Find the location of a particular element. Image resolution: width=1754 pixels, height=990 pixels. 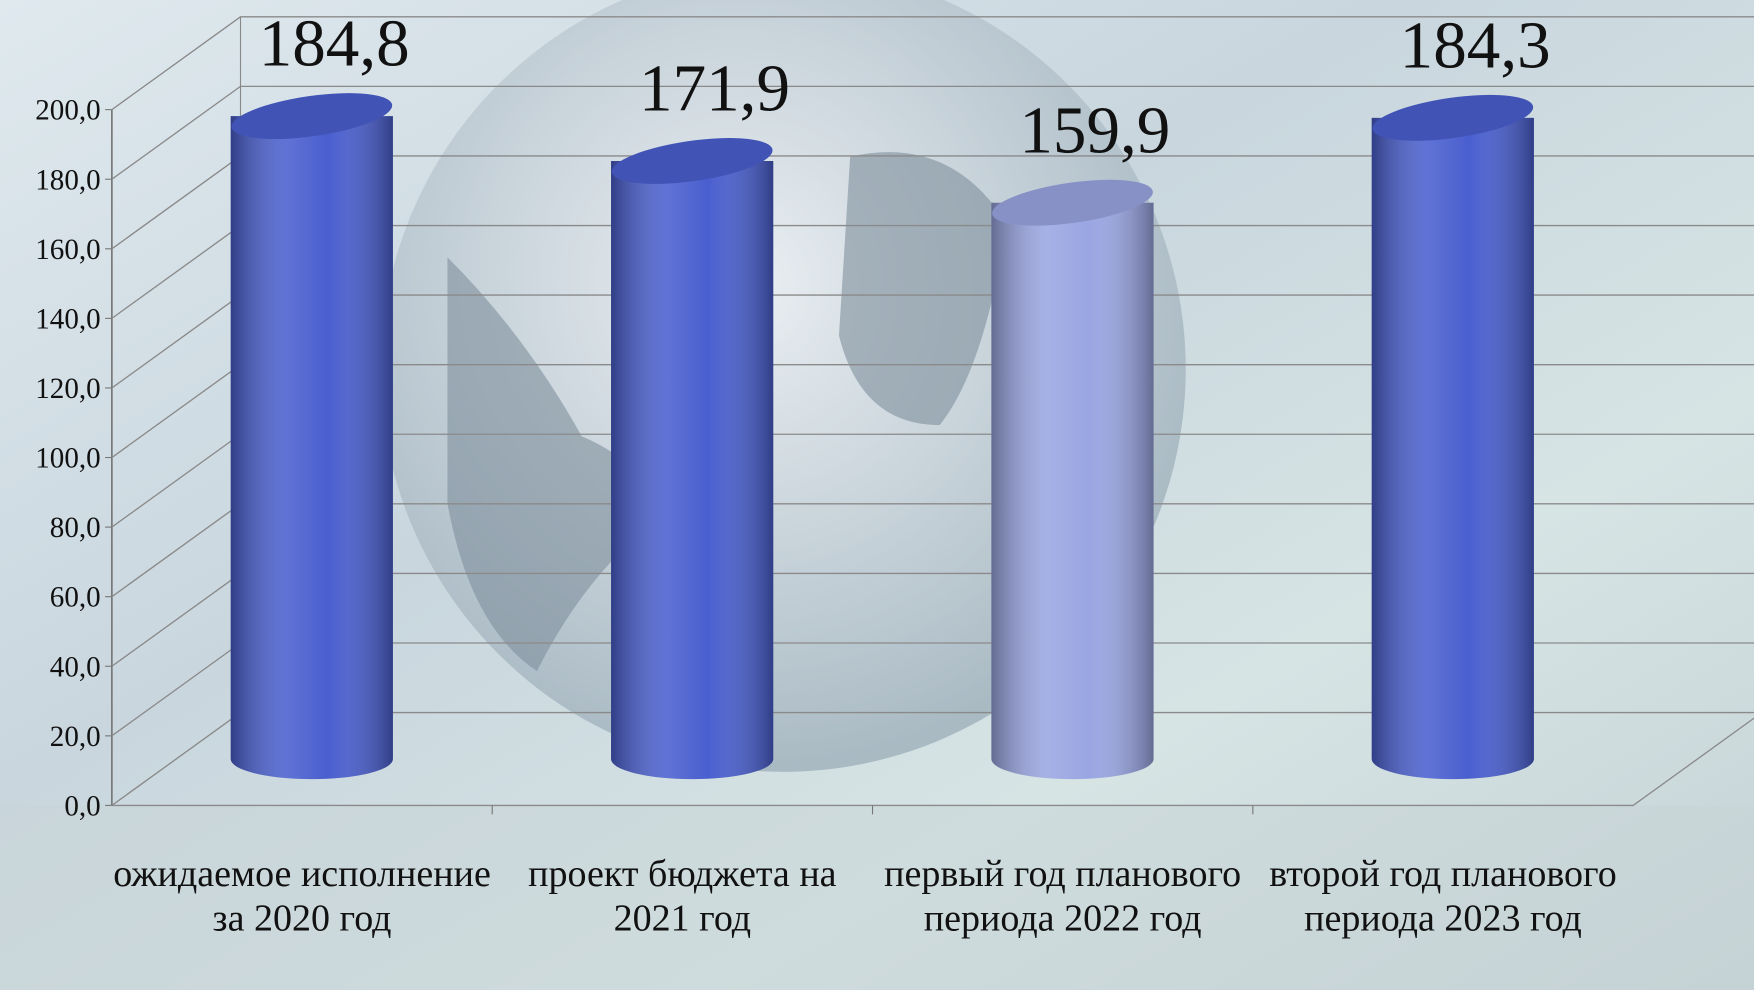

y-tick-label: 160,0 is located at coordinates (67, 250).